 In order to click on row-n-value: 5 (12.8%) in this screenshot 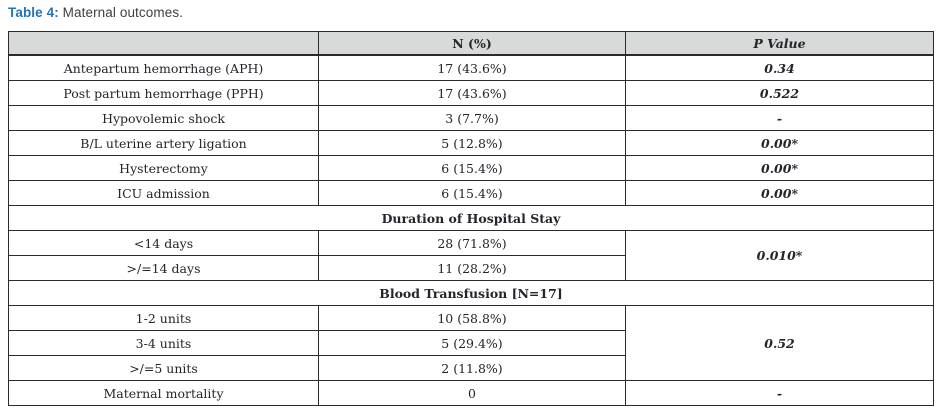, I will do `click(472, 143)`.